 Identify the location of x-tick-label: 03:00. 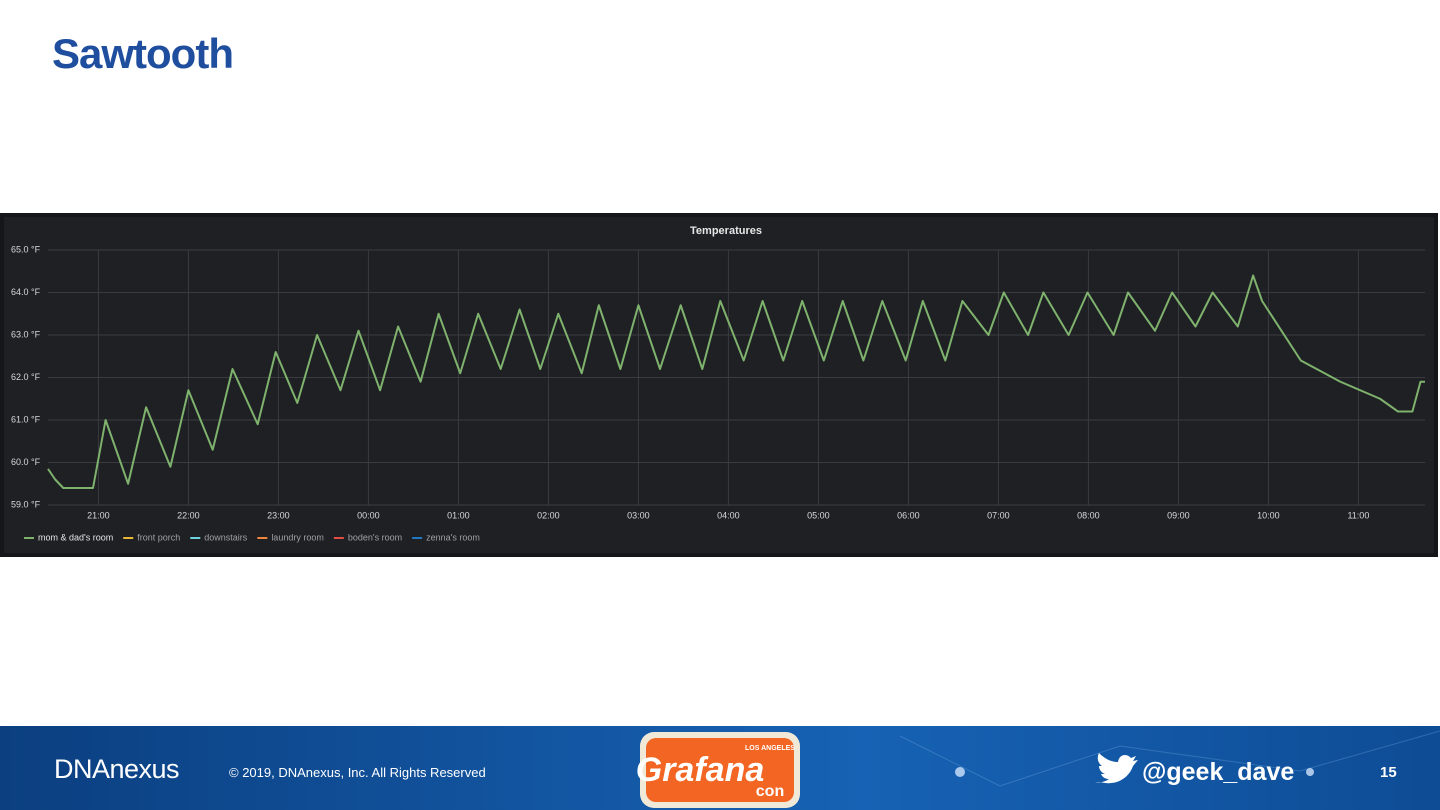
(638, 515).